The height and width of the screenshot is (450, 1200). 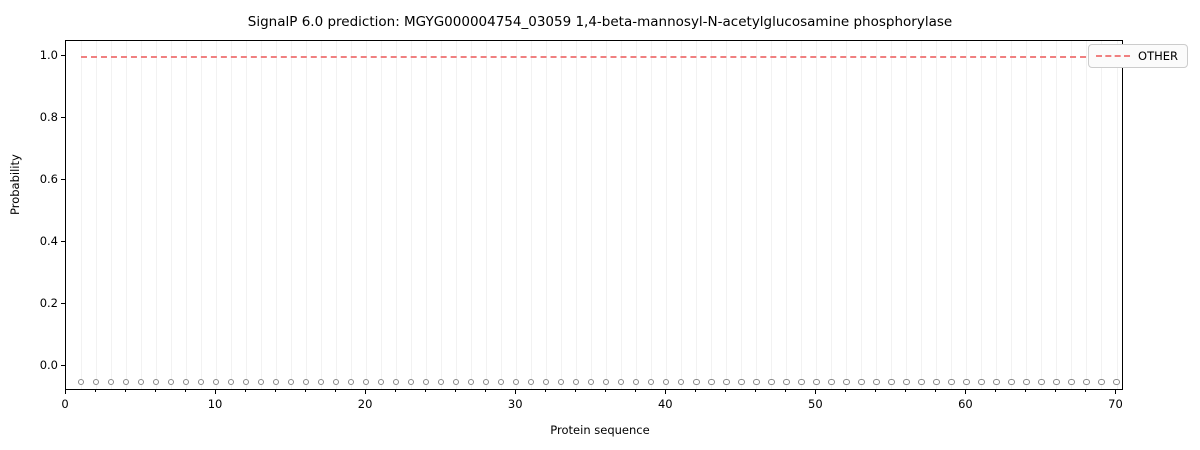 What do you see at coordinates (48, 303) in the screenshot?
I see `y-tick-label: 0.2` at bounding box center [48, 303].